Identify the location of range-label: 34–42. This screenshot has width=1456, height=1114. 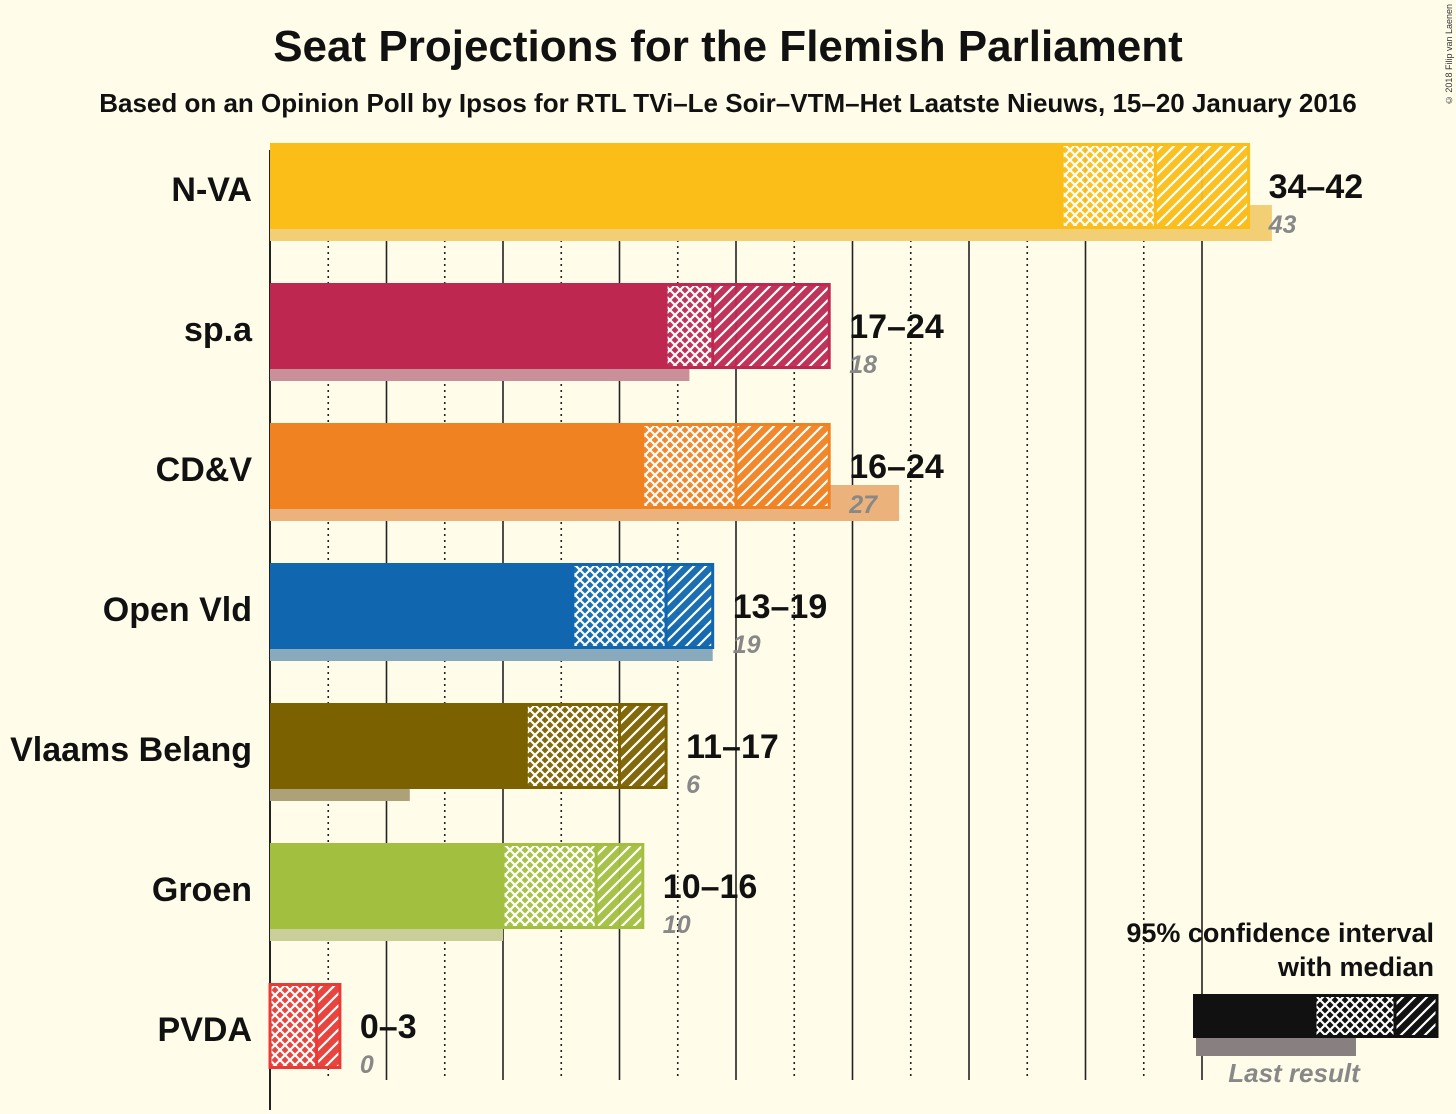
(1316, 187).